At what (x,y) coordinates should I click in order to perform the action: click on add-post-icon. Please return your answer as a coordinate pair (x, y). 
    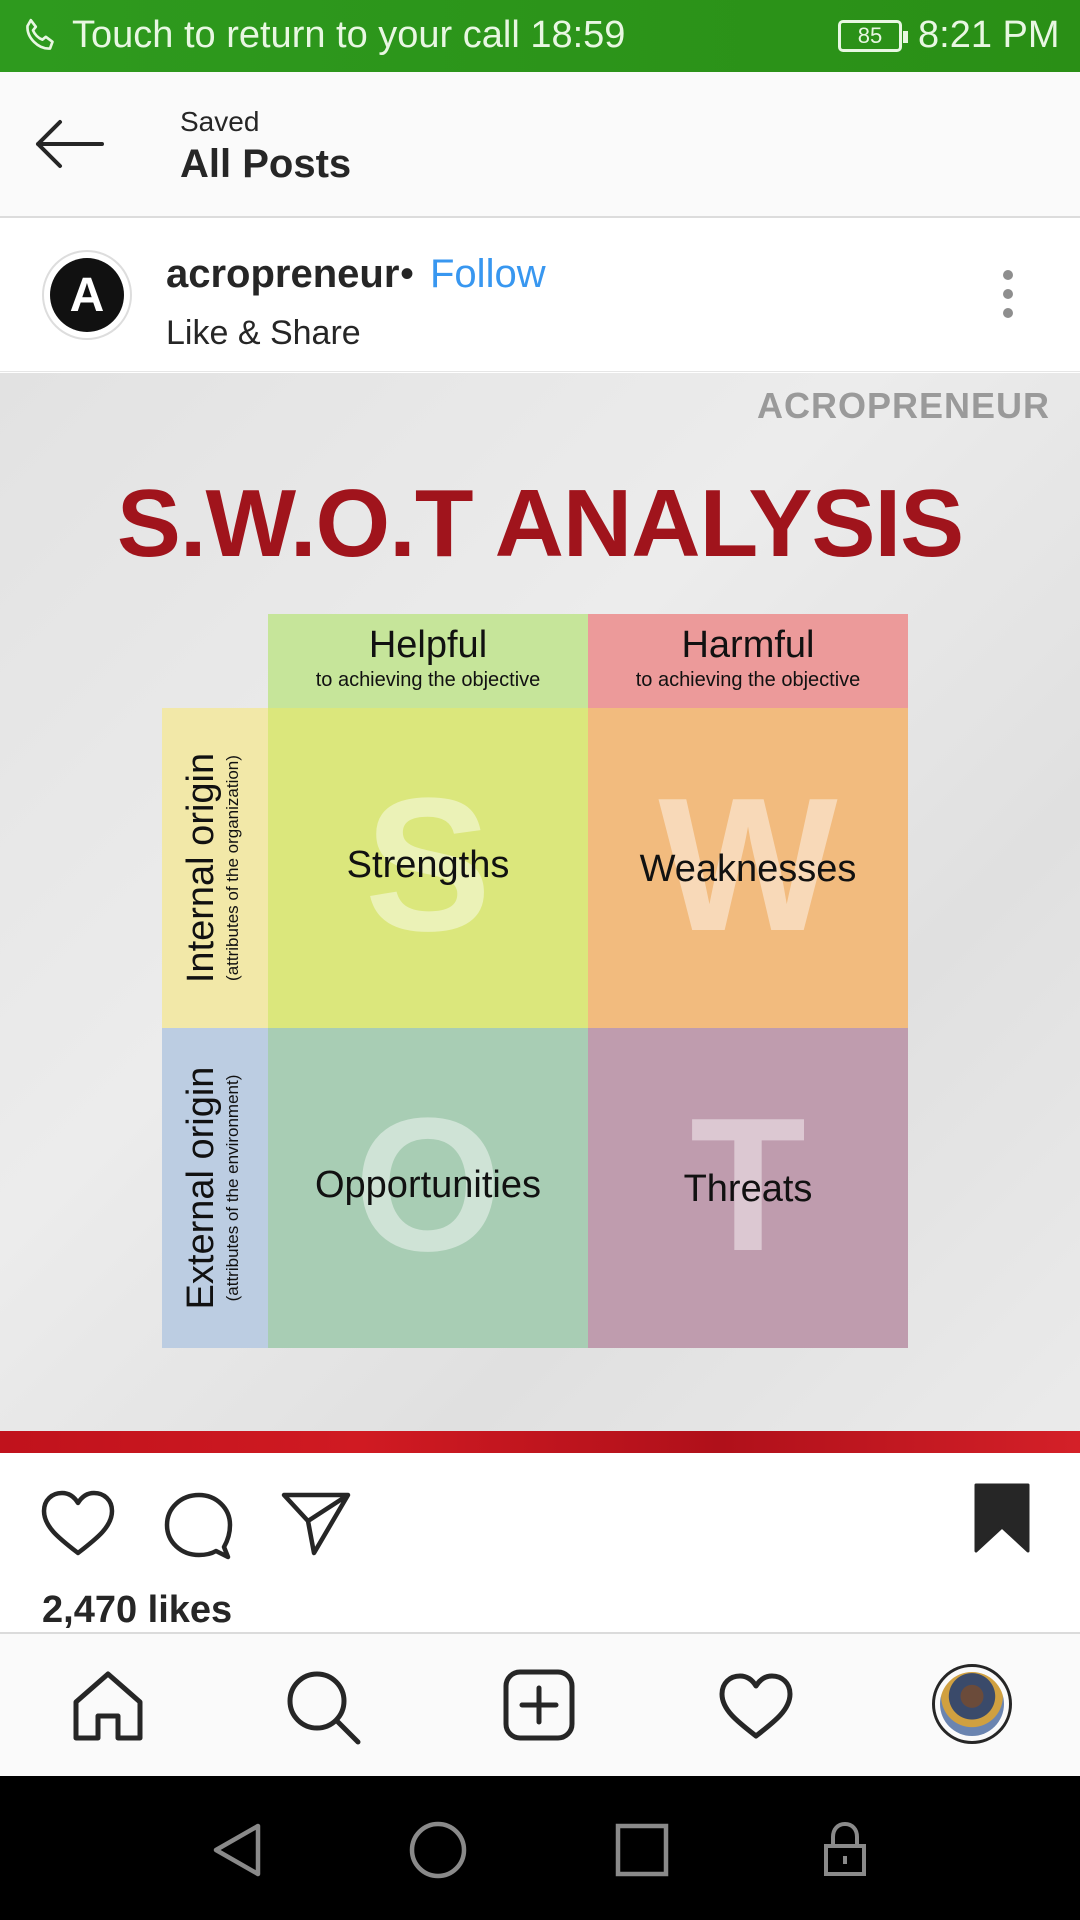
    Looking at the image, I should click on (539, 1705).